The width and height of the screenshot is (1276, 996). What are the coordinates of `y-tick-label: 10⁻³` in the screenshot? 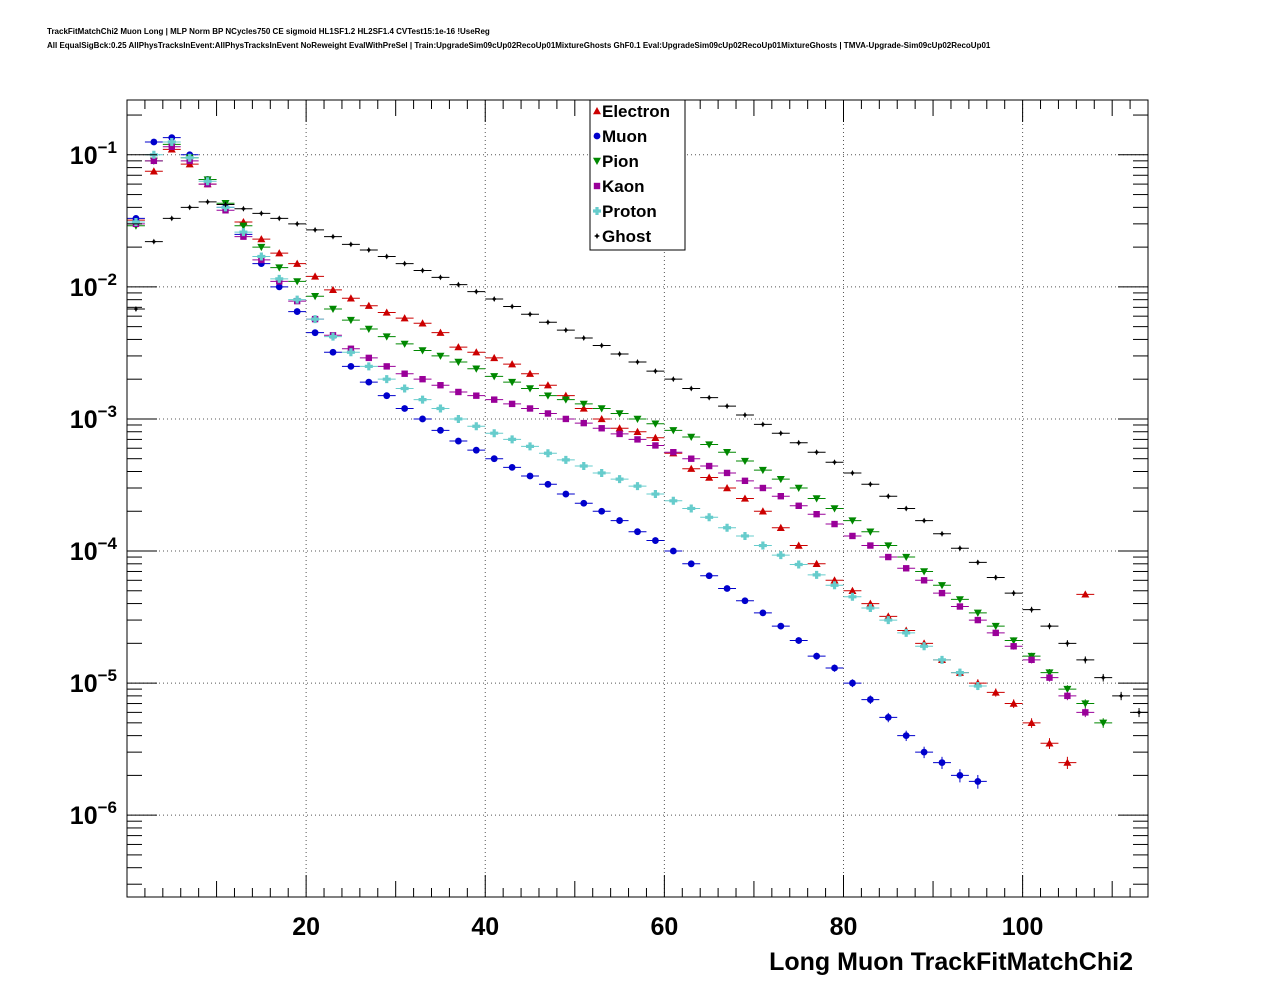 It's located at (93, 418).